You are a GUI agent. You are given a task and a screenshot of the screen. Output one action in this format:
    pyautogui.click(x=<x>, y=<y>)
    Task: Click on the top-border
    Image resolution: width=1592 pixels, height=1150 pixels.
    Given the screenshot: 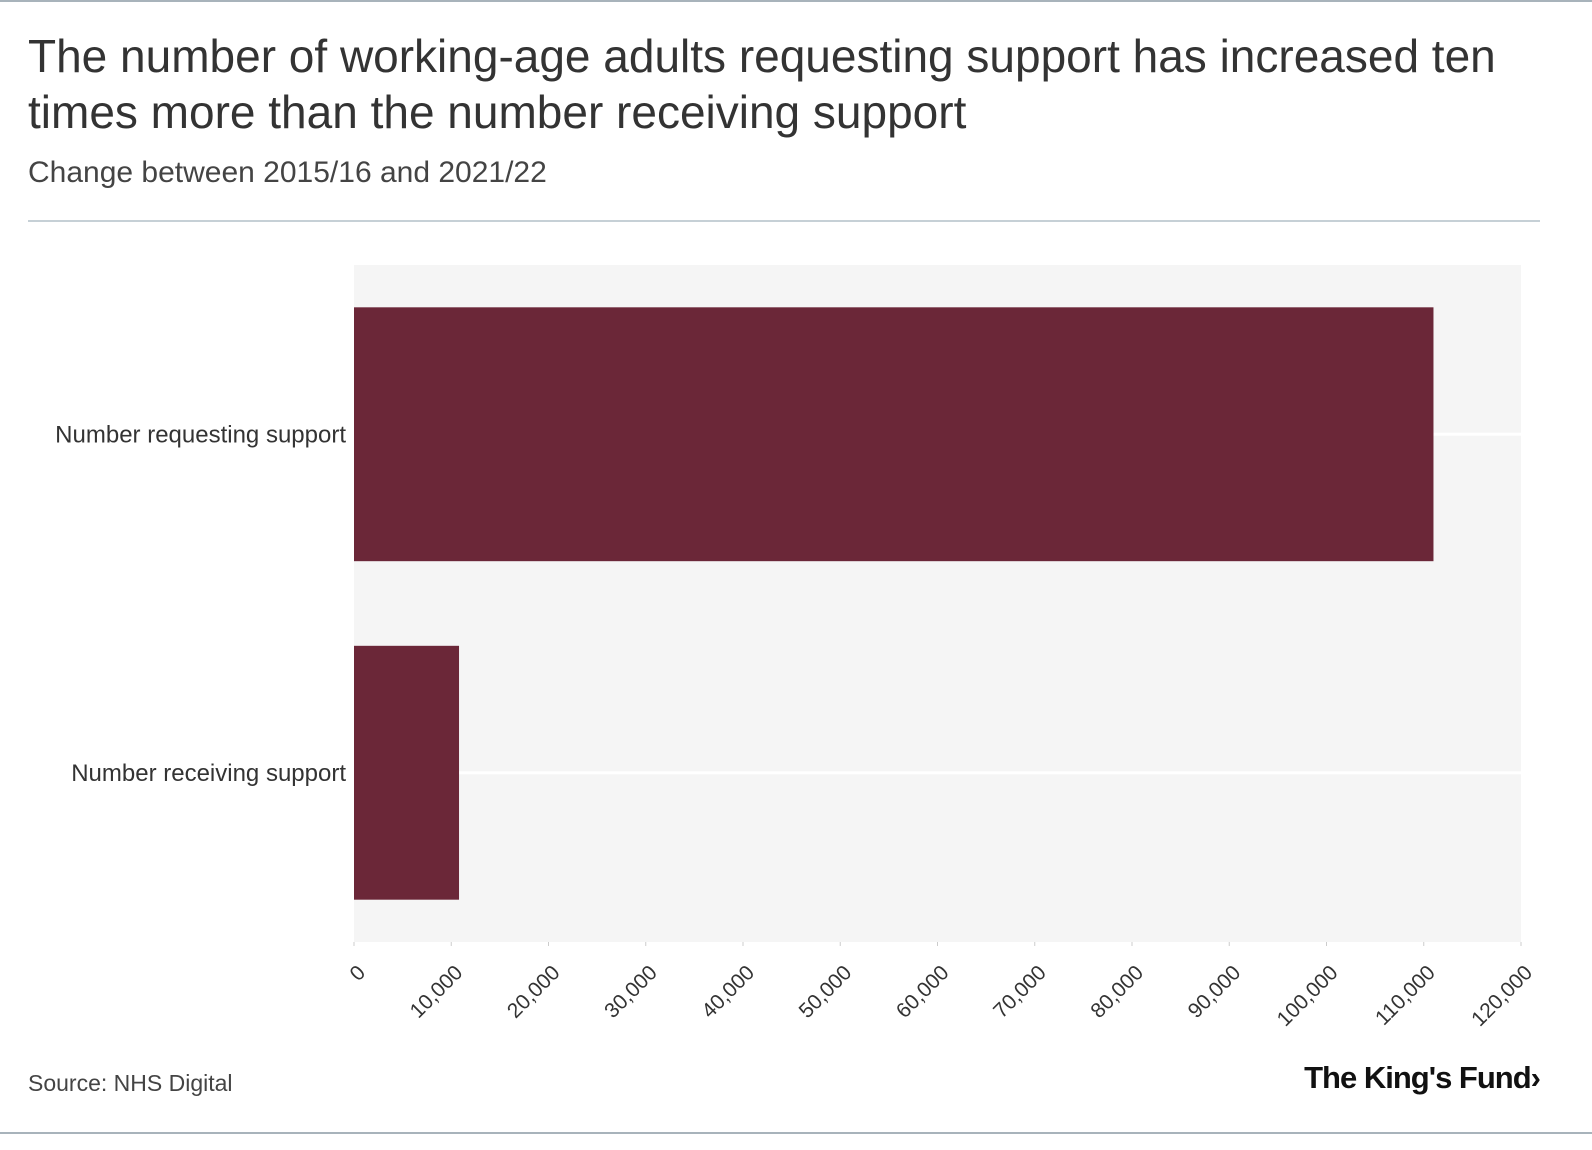 What is the action you would take?
    pyautogui.click(x=796, y=1)
    